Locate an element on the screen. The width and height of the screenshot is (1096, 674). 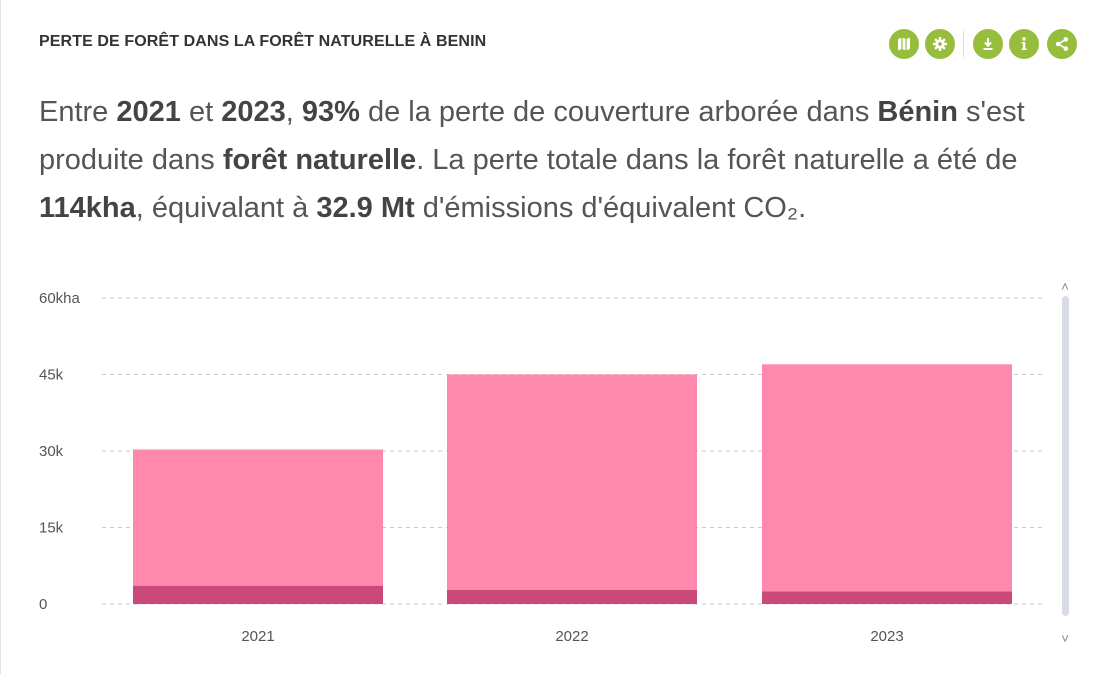
share-button is located at coordinates (1062, 44).